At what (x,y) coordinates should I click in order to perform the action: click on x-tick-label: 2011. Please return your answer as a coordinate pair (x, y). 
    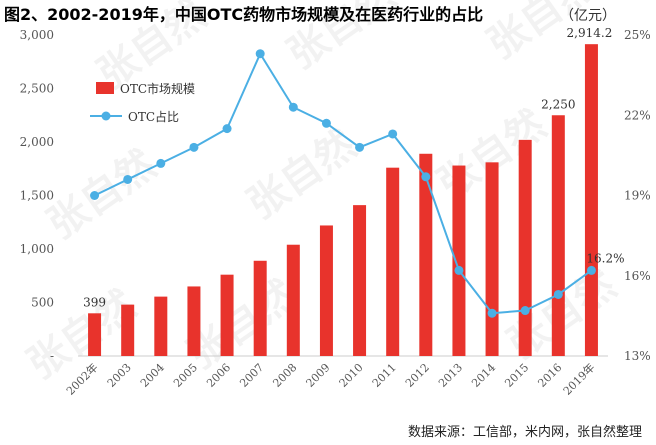
    Looking at the image, I should click on (384, 375).